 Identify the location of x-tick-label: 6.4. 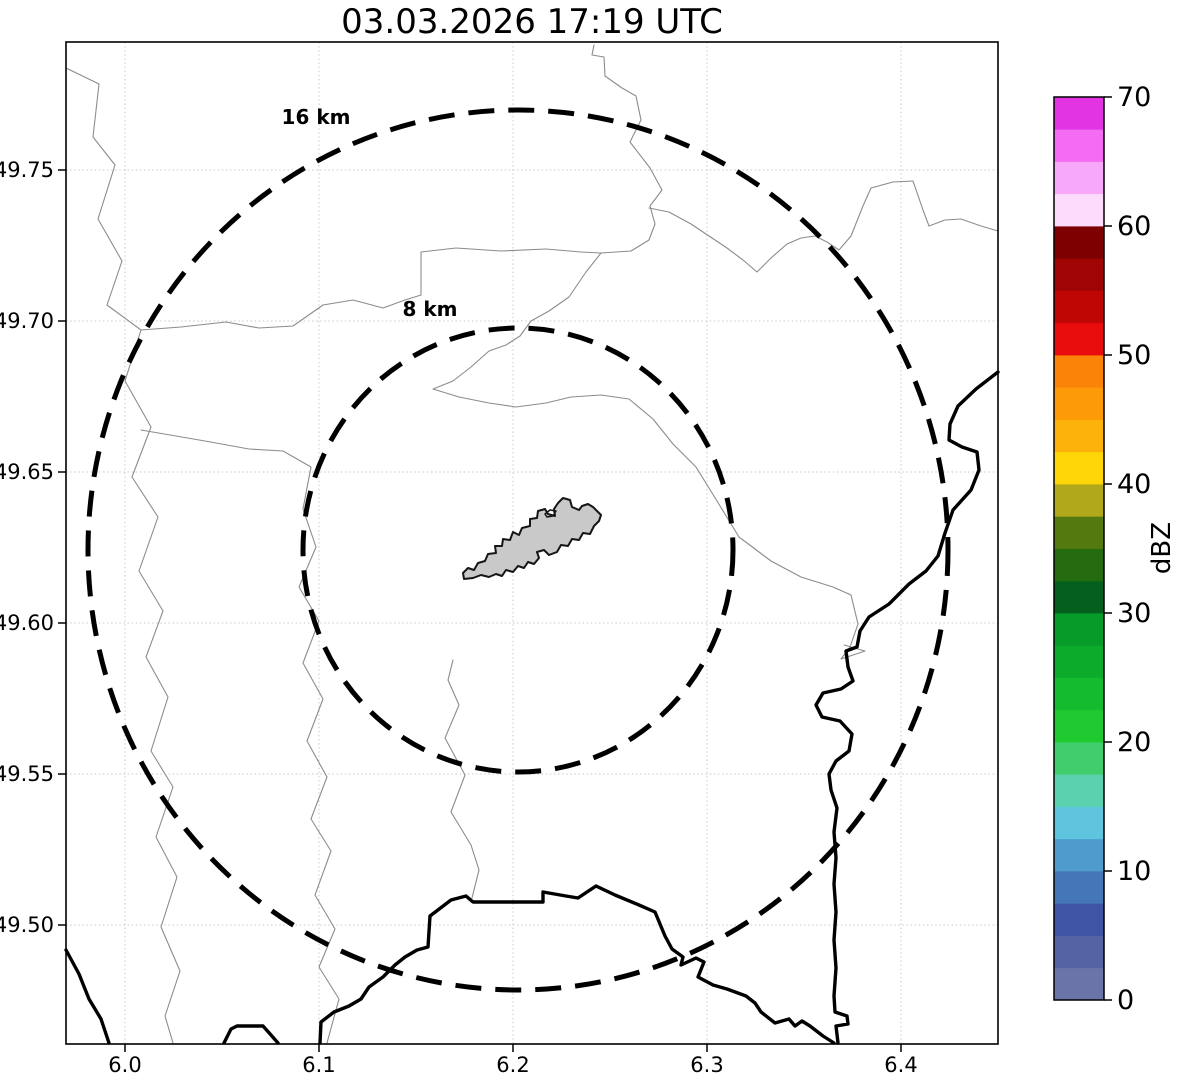
(900, 1065).